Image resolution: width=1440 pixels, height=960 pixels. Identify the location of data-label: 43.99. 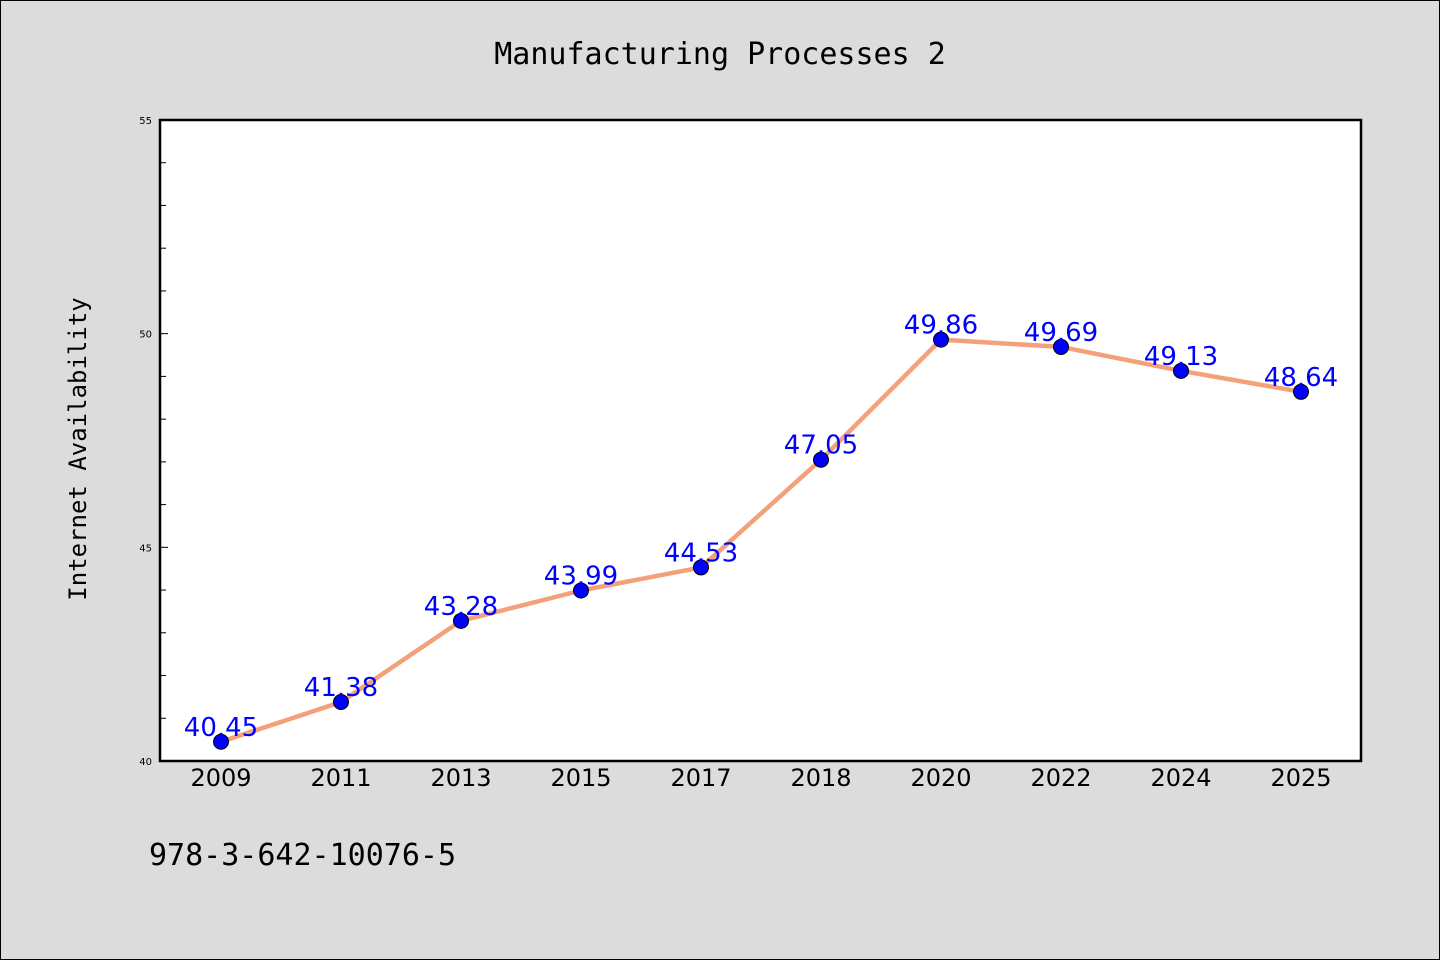
(581, 576).